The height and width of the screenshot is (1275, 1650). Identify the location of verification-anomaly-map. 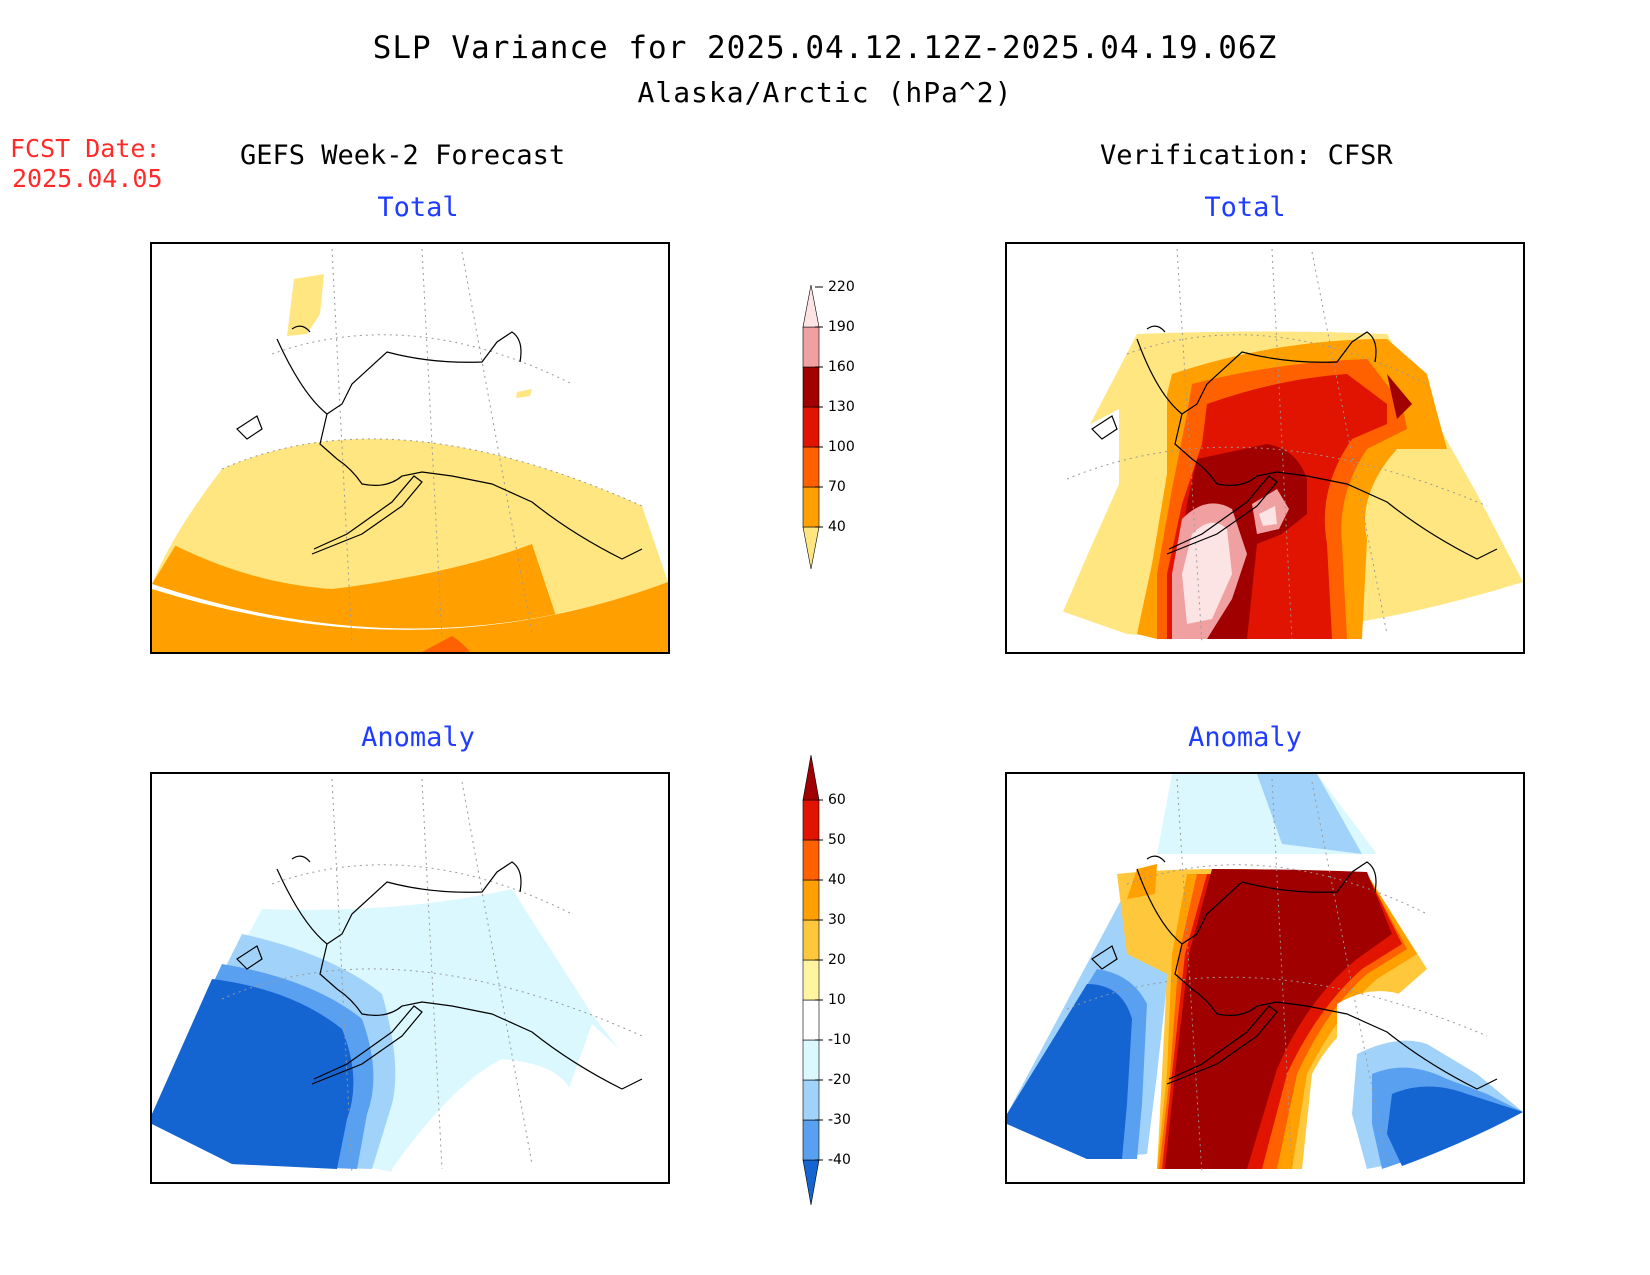
(1265, 978).